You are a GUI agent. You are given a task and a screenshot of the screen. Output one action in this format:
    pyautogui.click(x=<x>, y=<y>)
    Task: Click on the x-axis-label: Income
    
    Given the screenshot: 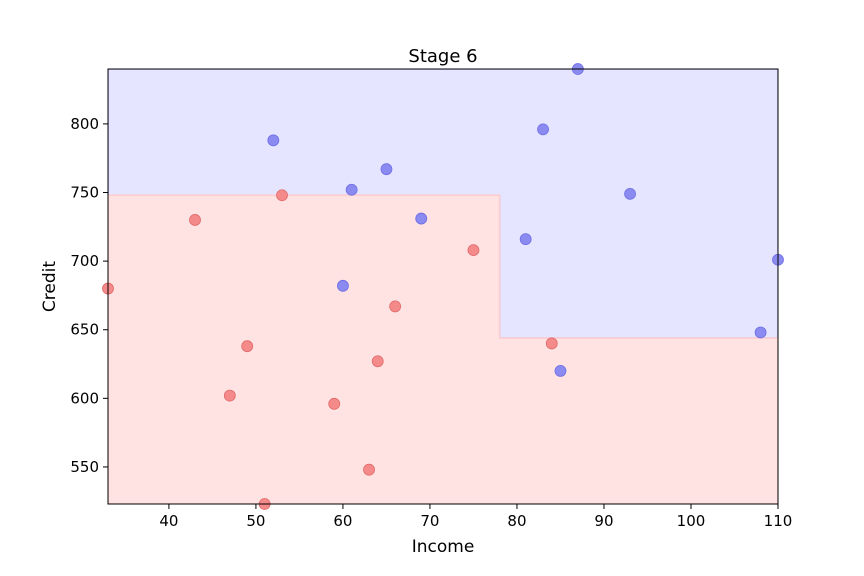 What is the action you would take?
    pyautogui.click(x=443, y=547)
    